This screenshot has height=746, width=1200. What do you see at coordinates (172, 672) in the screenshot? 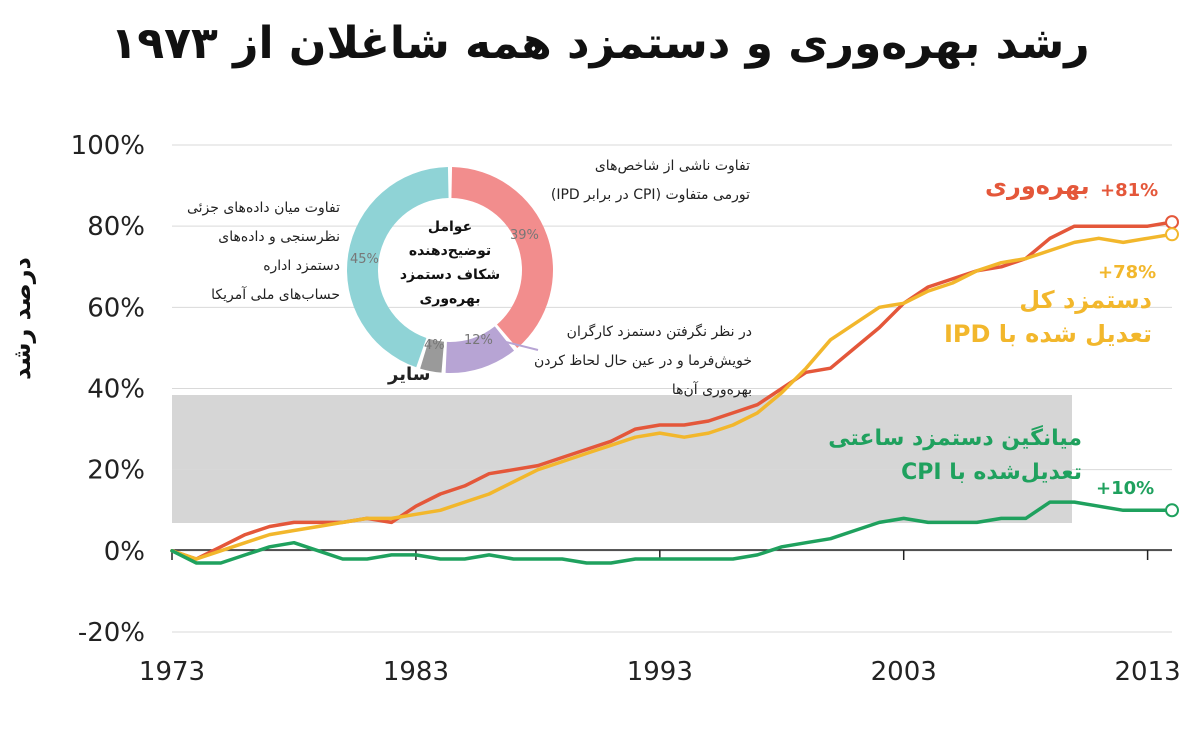
I see `x-tick-label: 1973` at bounding box center [172, 672].